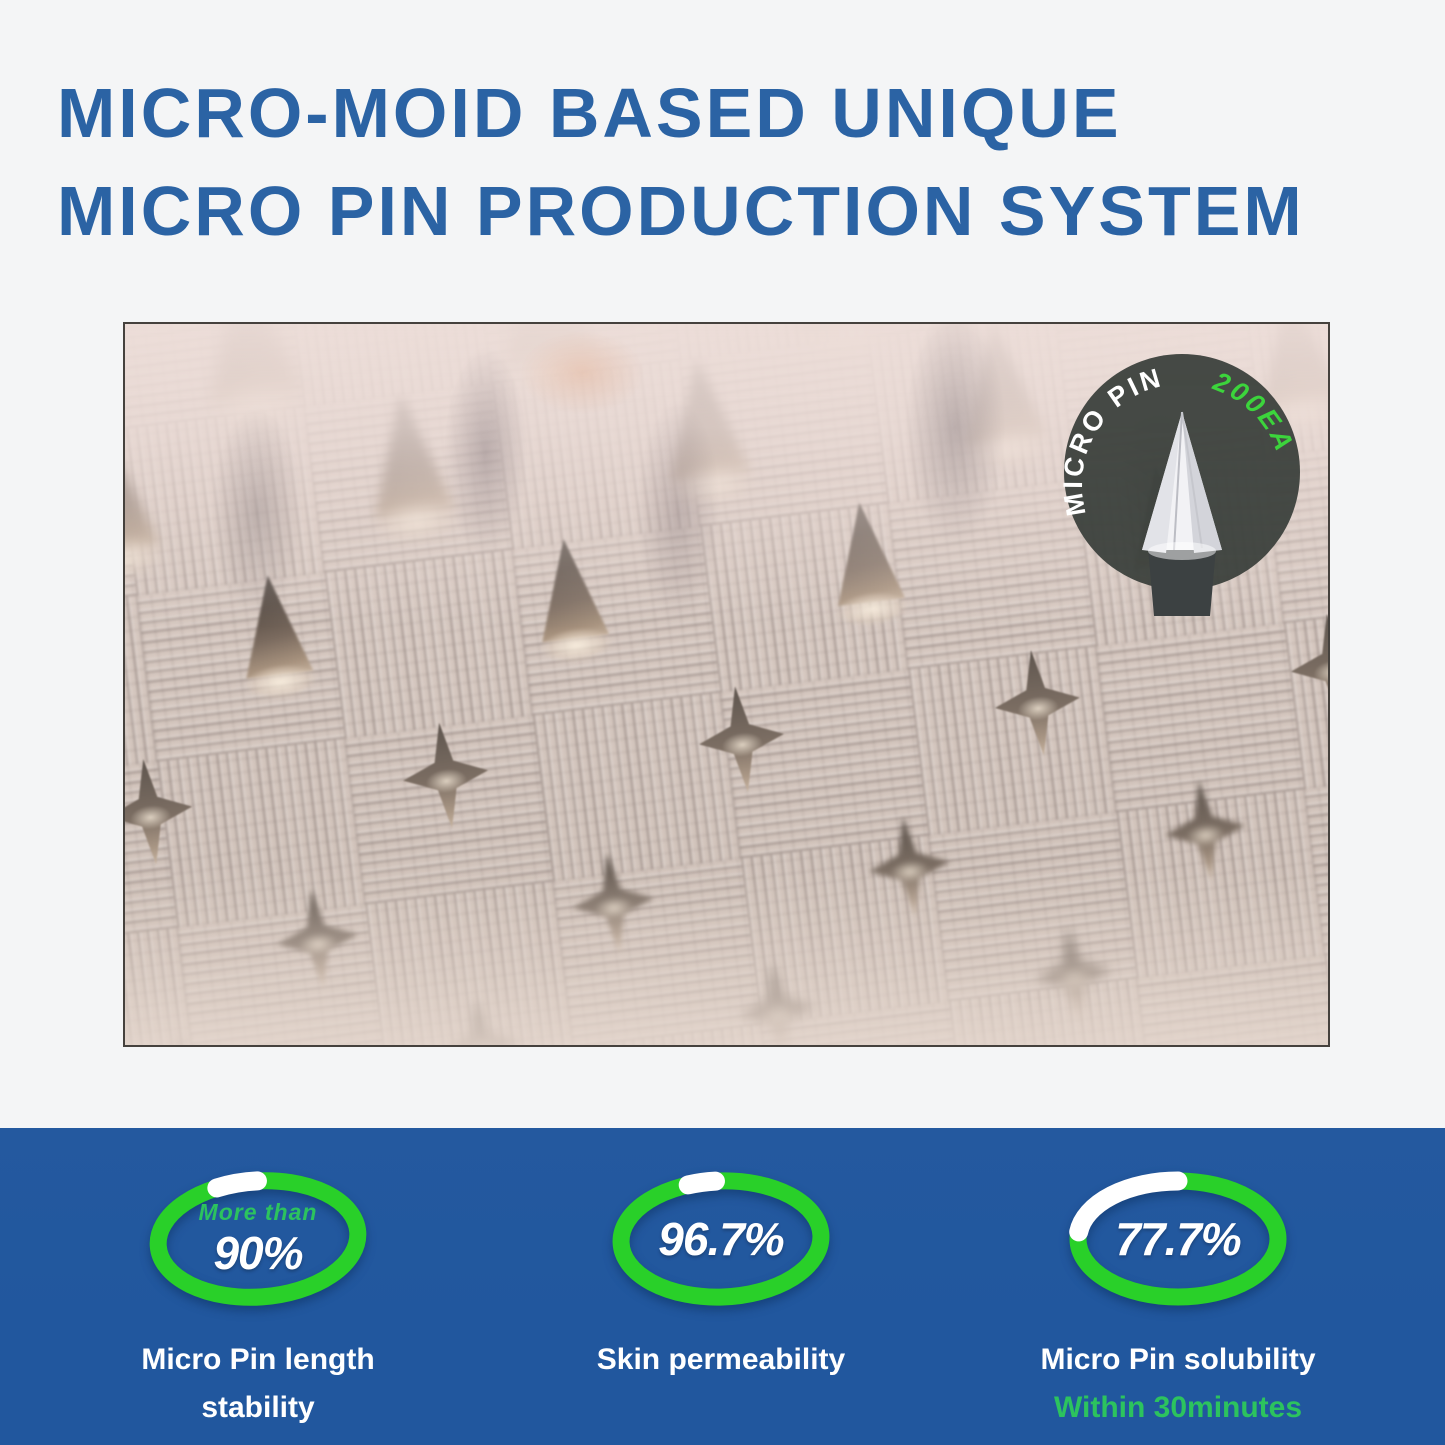 This screenshot has height=1445, width=1445. I want to click on stat-label: Micro Pin solubility Within 30minutes, so click(1178, 1384).